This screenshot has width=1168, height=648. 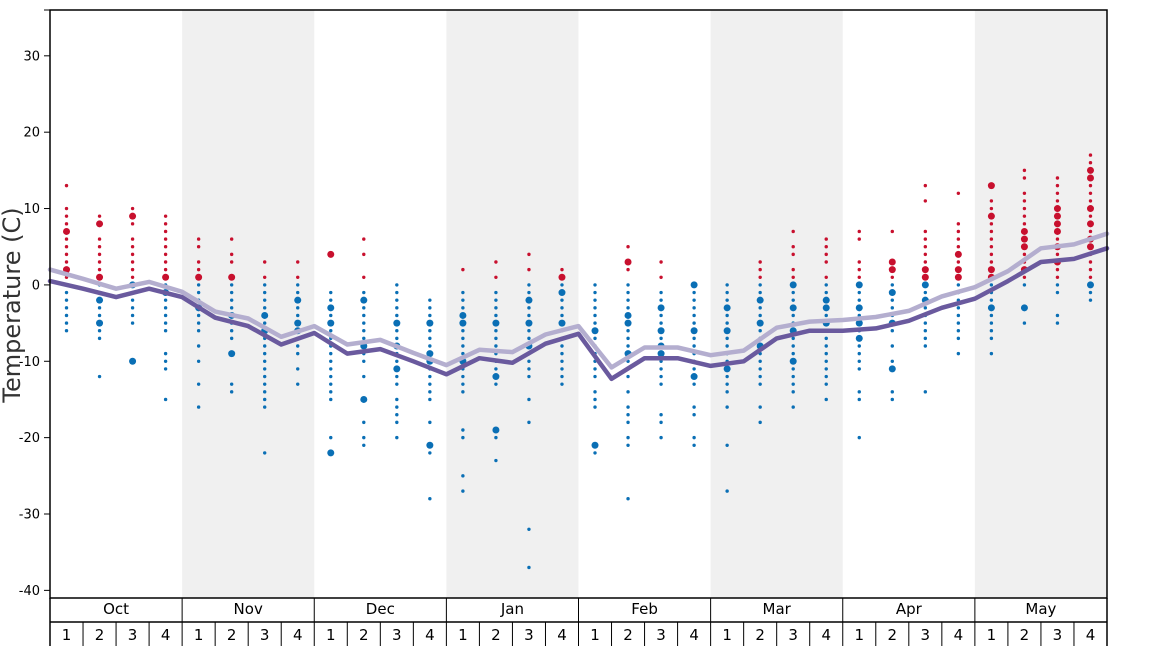 What do you see at coordinates (1040, 609) in the screenshot?
I see `month-label-may: May` at bounding box center [1040, 609].